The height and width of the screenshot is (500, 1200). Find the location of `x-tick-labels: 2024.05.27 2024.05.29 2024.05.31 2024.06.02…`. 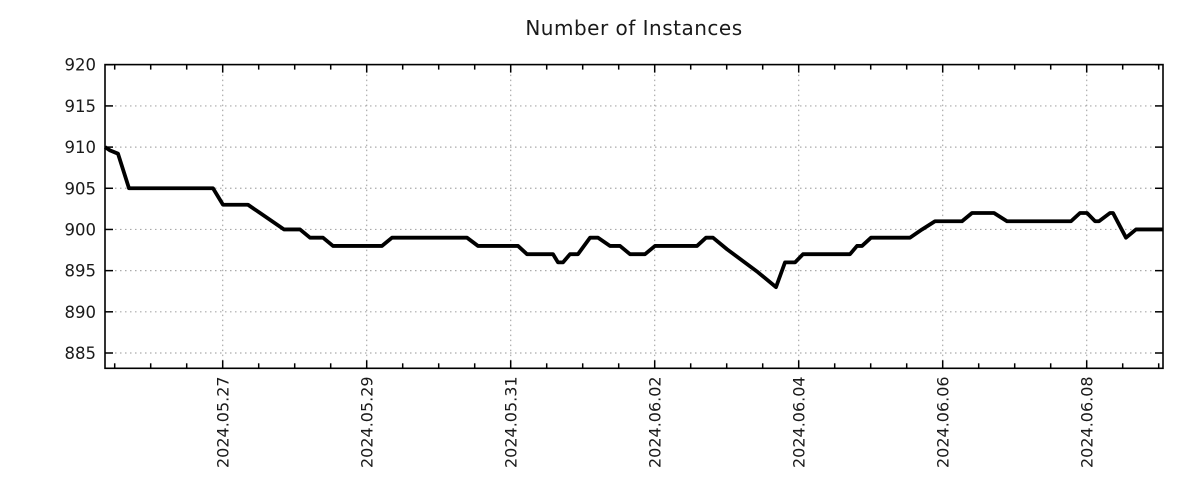

x-tick-labels: 2024.05.27 2024.05.29 2024.05.31 2024.06.02… is located at coordinates (655, 422).